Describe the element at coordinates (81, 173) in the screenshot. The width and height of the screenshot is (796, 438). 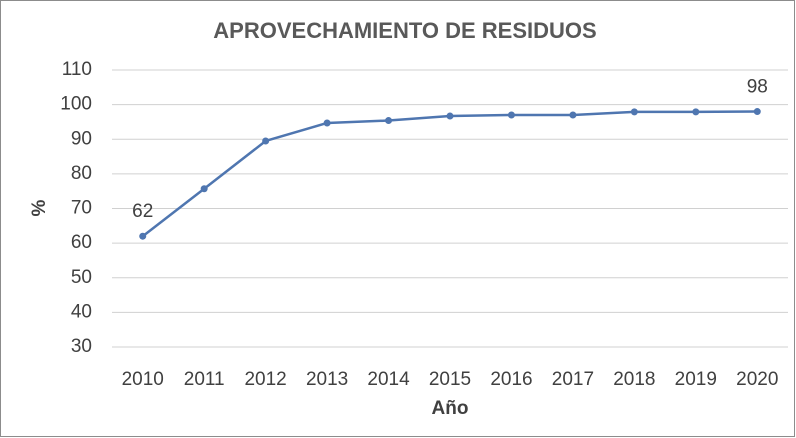
I see `y-tick-label: 80` at that location.